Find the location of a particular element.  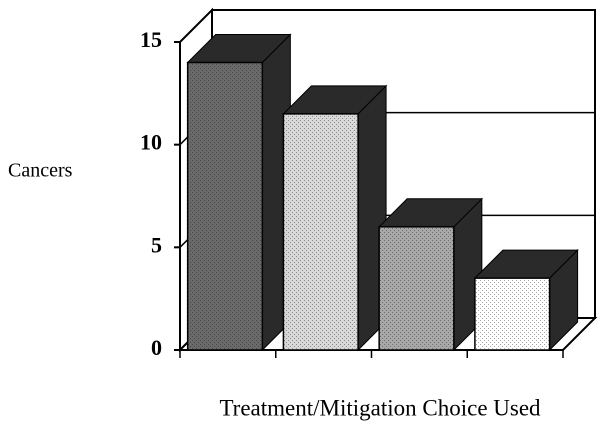

x-axis-label: Treatment/Mitigation Choice Used is located at coordinates (380, 407).